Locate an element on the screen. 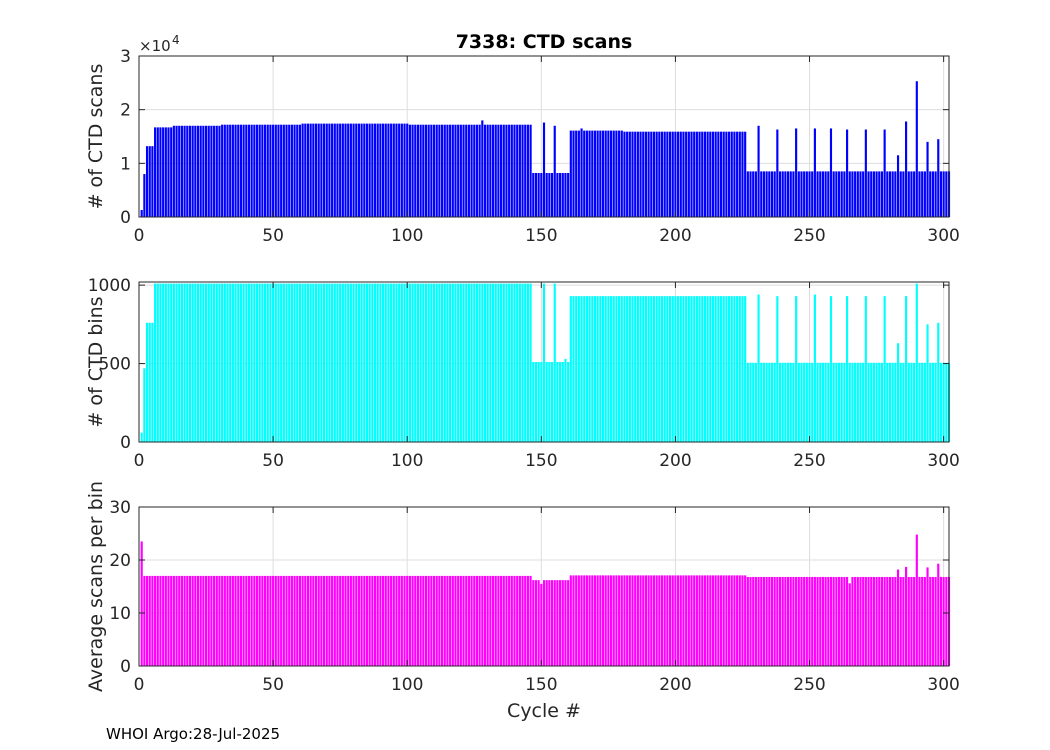 This screenshot has height=750, width=1050. x-tick-label: 100 is located at coordinates (407, 461).